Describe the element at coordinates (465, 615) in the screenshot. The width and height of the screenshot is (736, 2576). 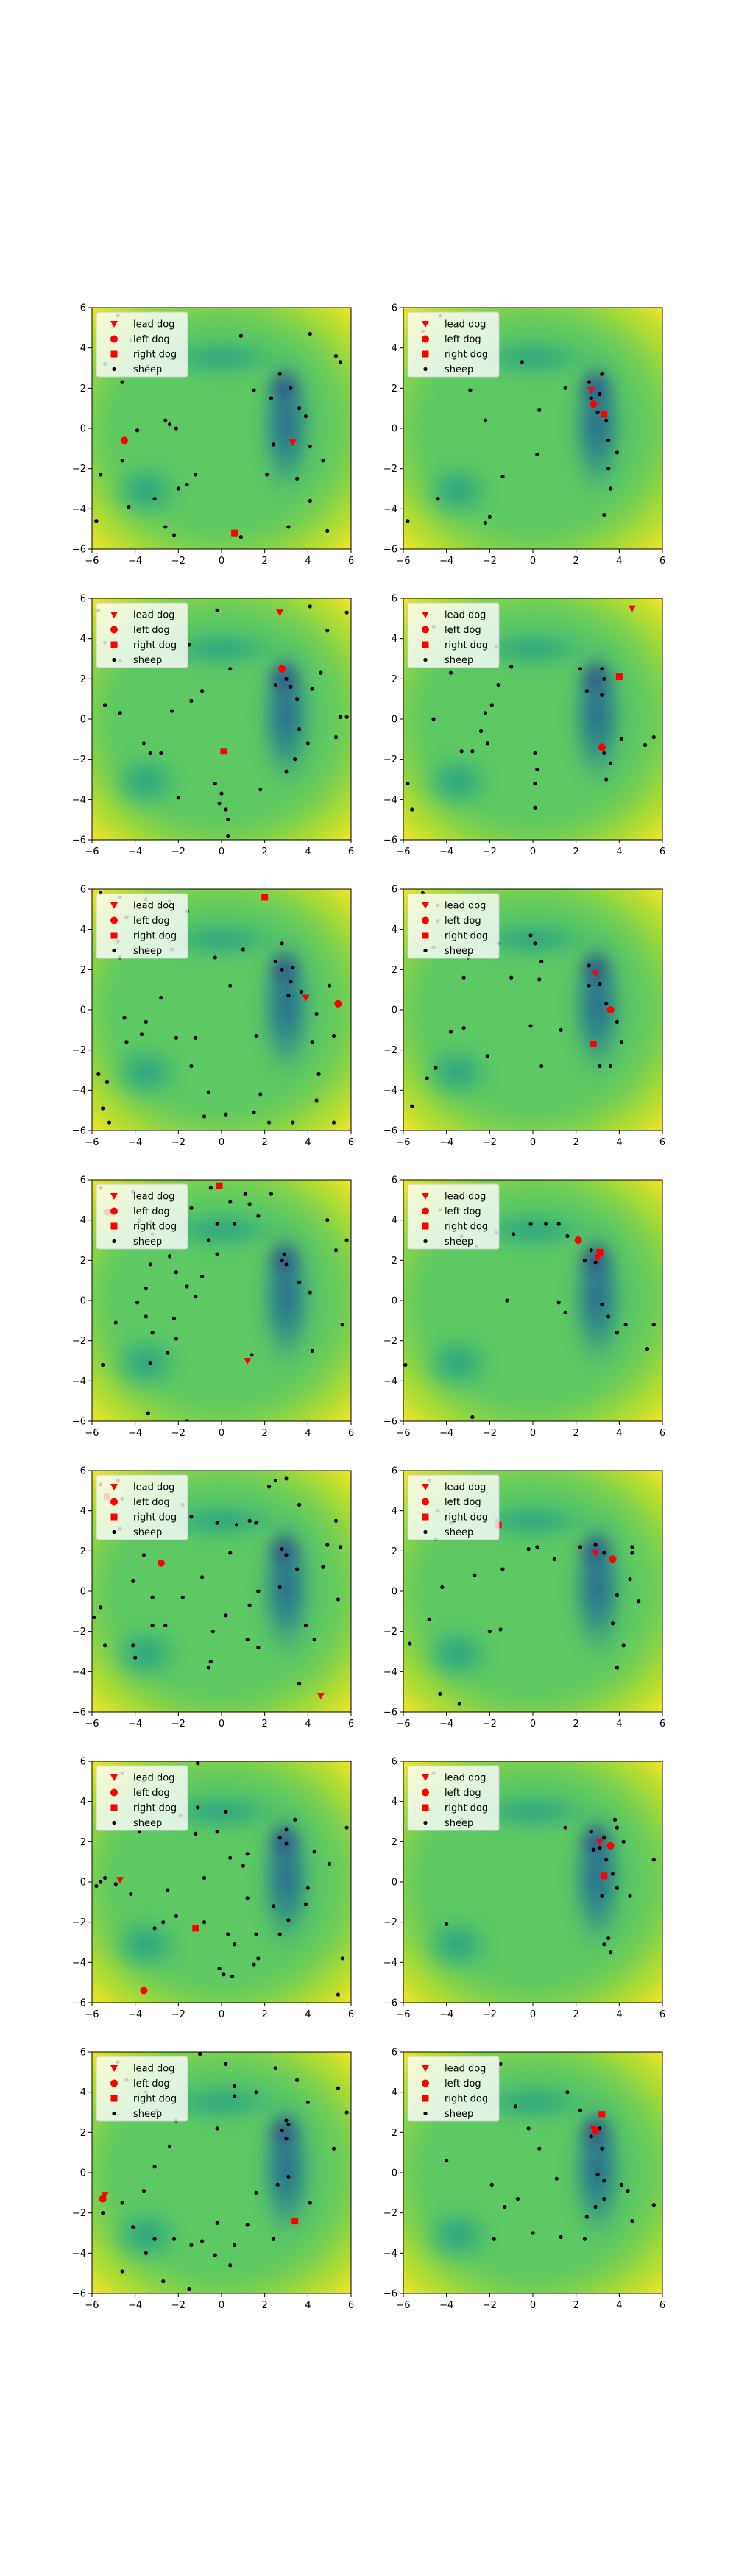
I see `legend-label: lead dog` at that location.